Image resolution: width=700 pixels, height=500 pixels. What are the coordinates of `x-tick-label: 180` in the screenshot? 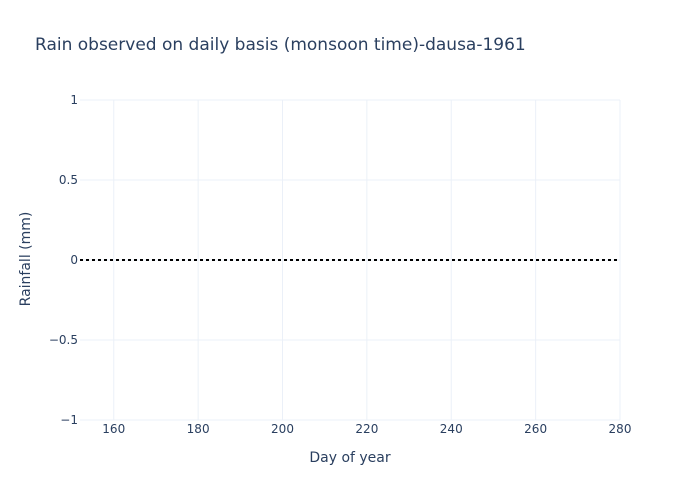 It's located at (198, 429).